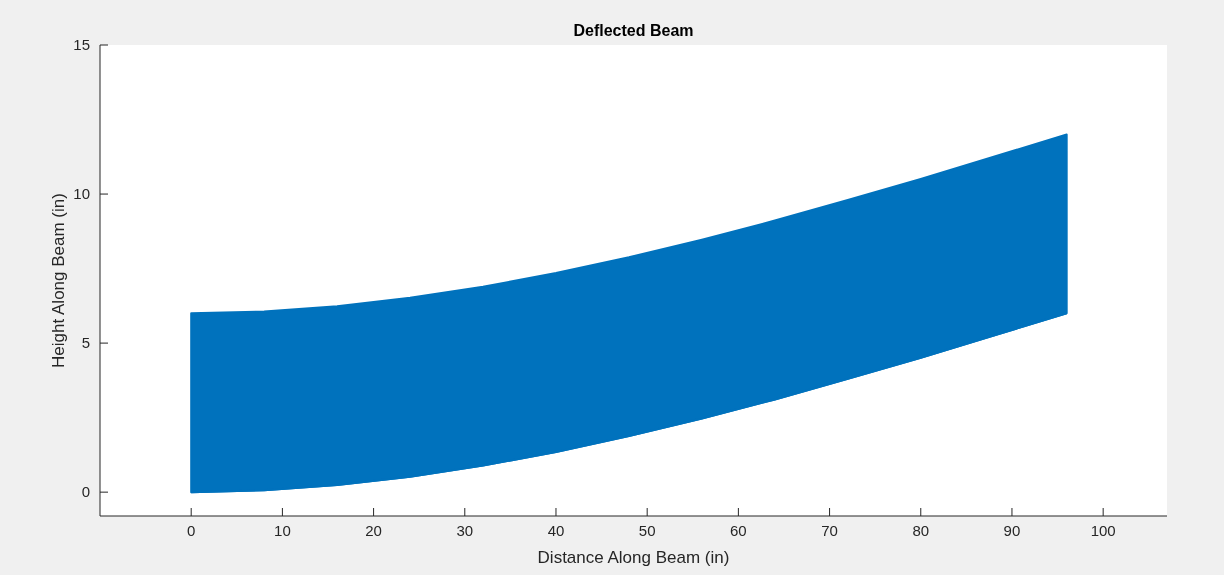 This screenshot has height=575, width=1224. What do you see at coordinates (829, 530) in the screenshot?
I see `x-tick-label: 70` at bounding box center [829, 530].